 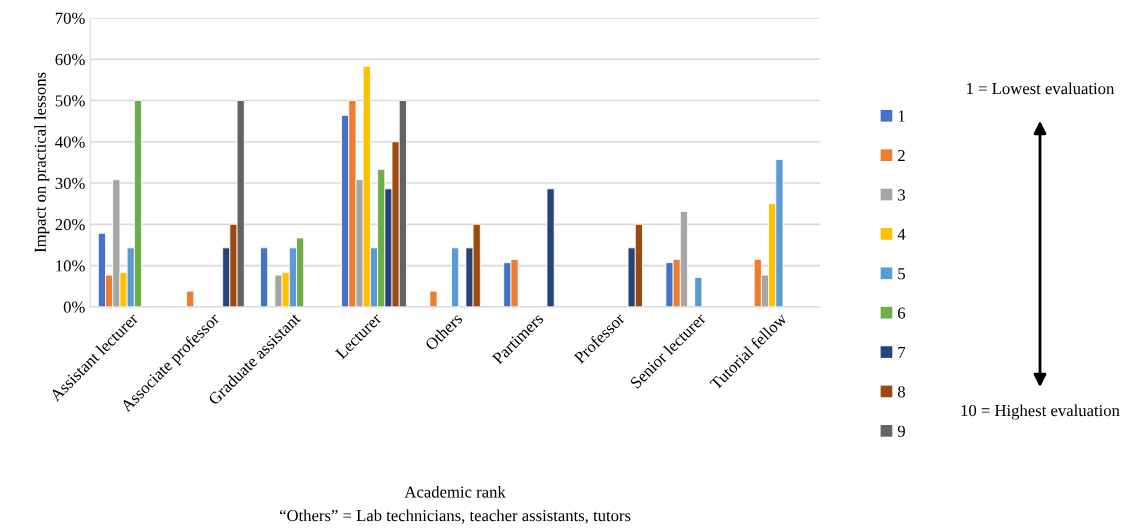 I want to click on legend-label: 6, so click(x=902, y=313).